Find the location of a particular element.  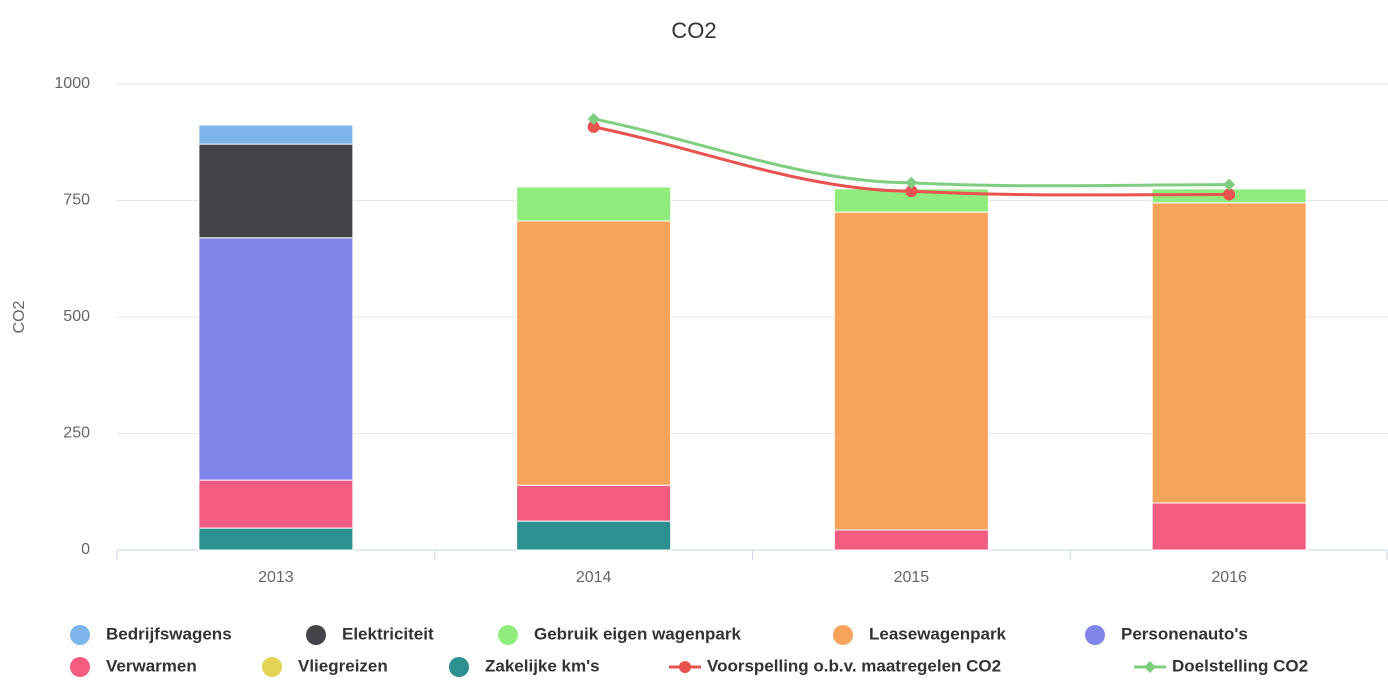

legend-label: Gebruik eigen wagenpark is located at coordinates (637, 633).